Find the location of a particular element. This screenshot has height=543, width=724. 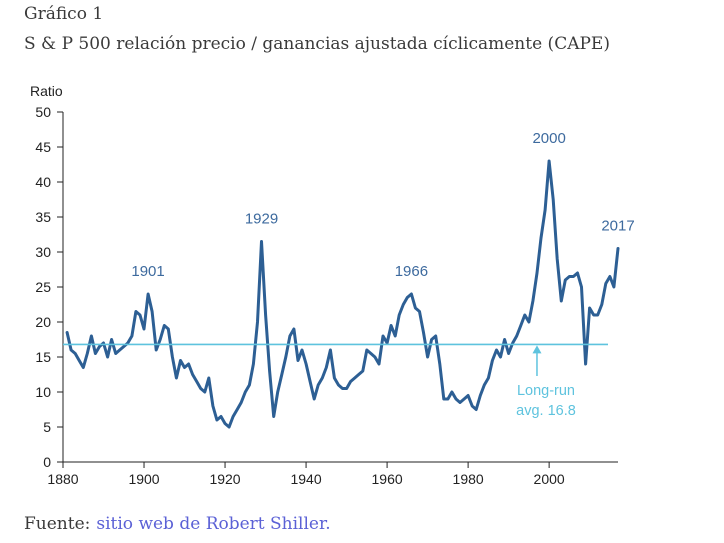

y-tick-label: 20 is located at coordinates (43, 322).